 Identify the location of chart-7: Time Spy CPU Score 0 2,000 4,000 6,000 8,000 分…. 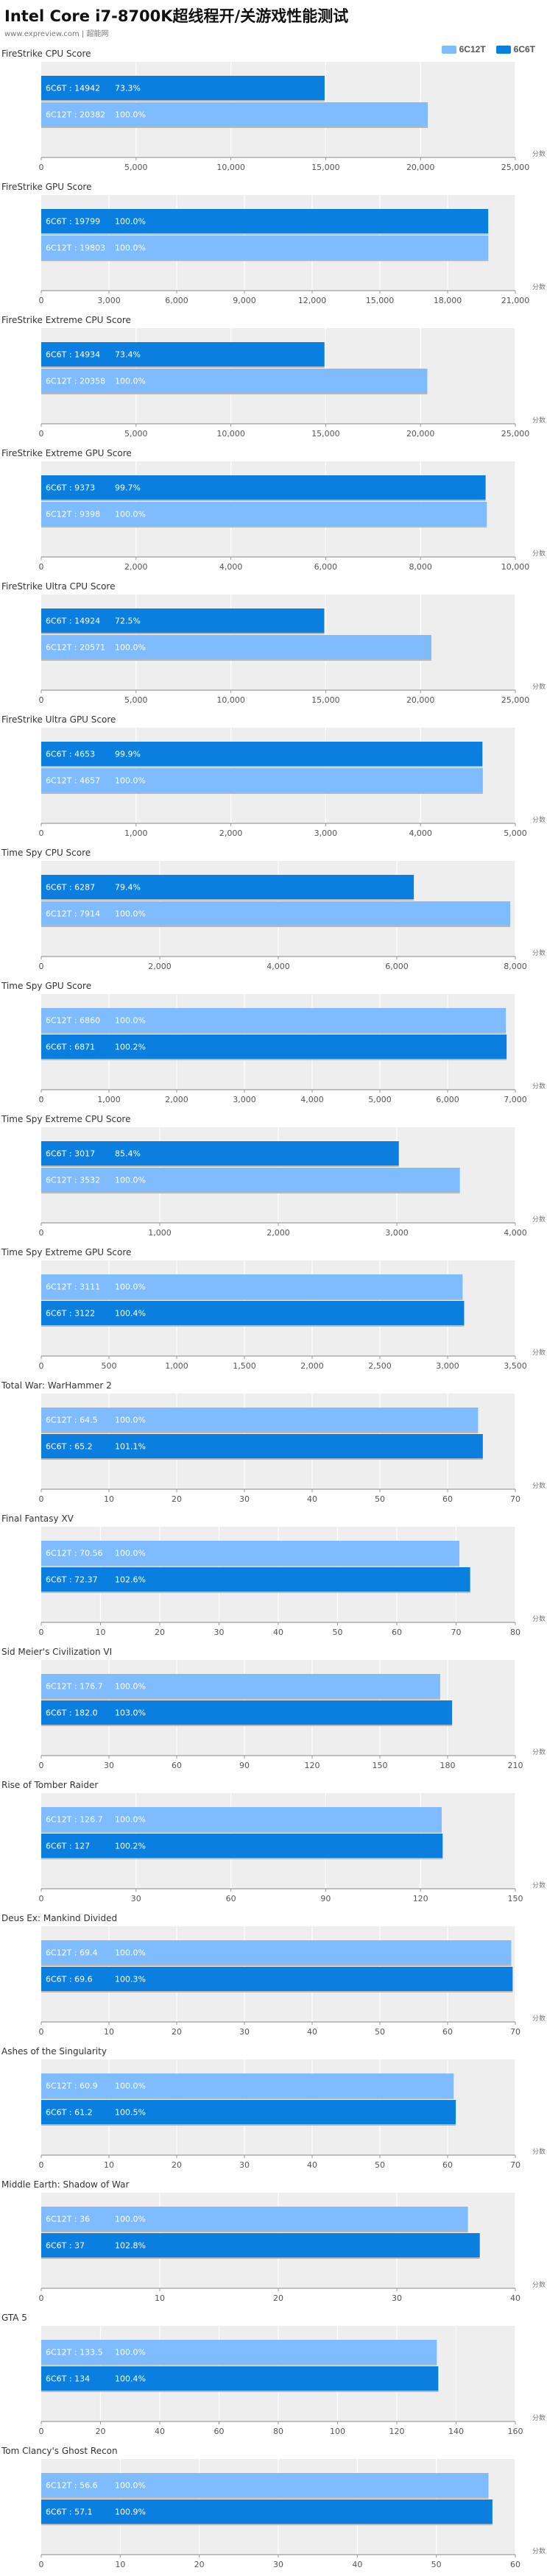
(273, 909).